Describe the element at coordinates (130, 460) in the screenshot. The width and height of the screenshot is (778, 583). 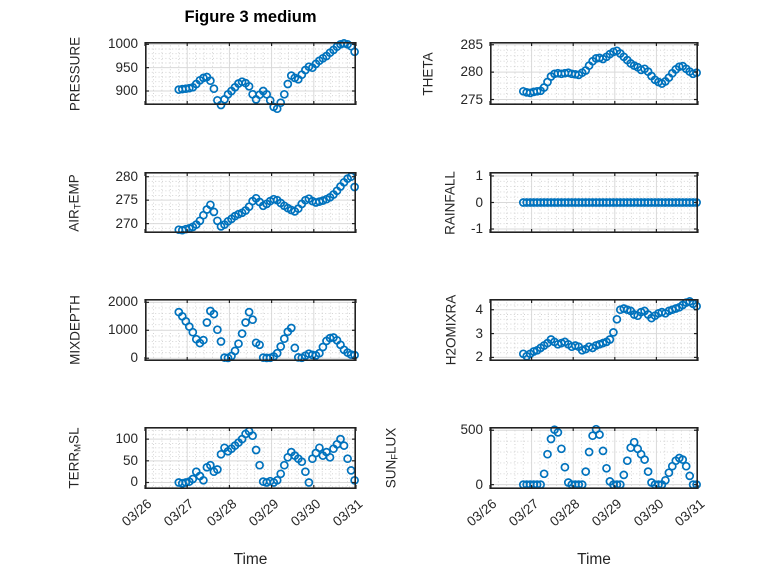
I see `y-tick-label: 50` at that location.